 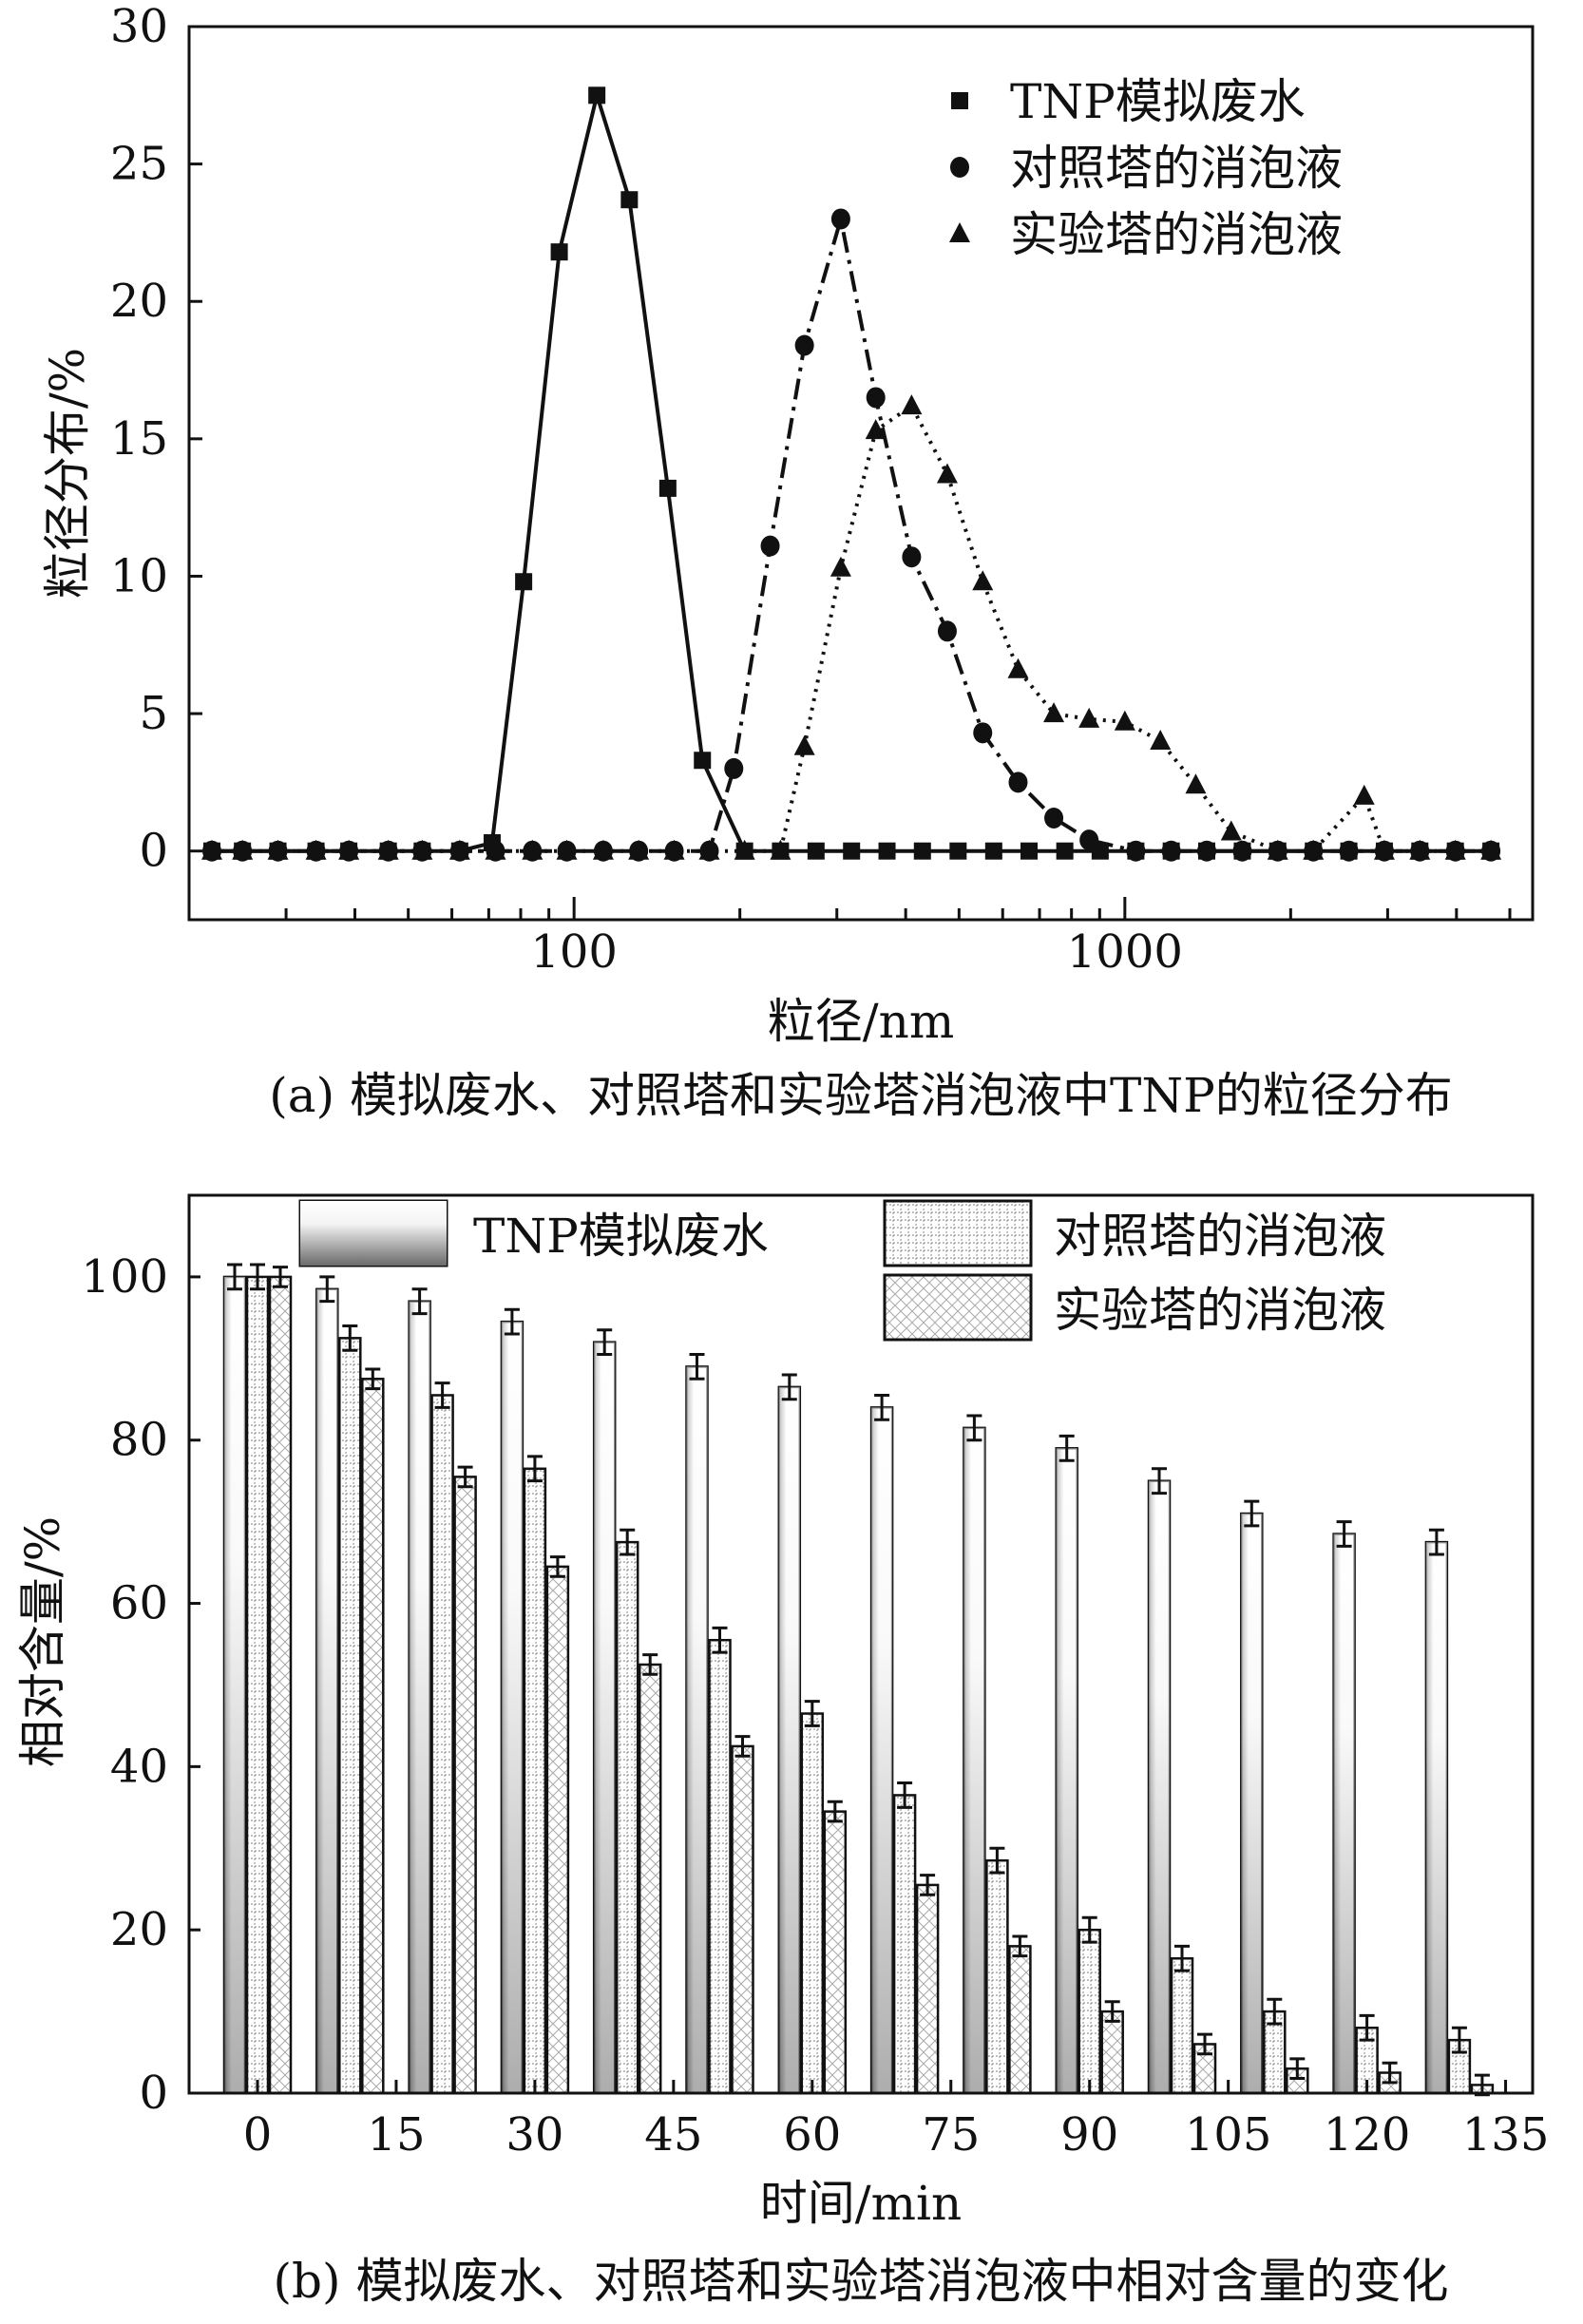 I want to click on x-tick-label: 60, so click(x=812, y=2135).